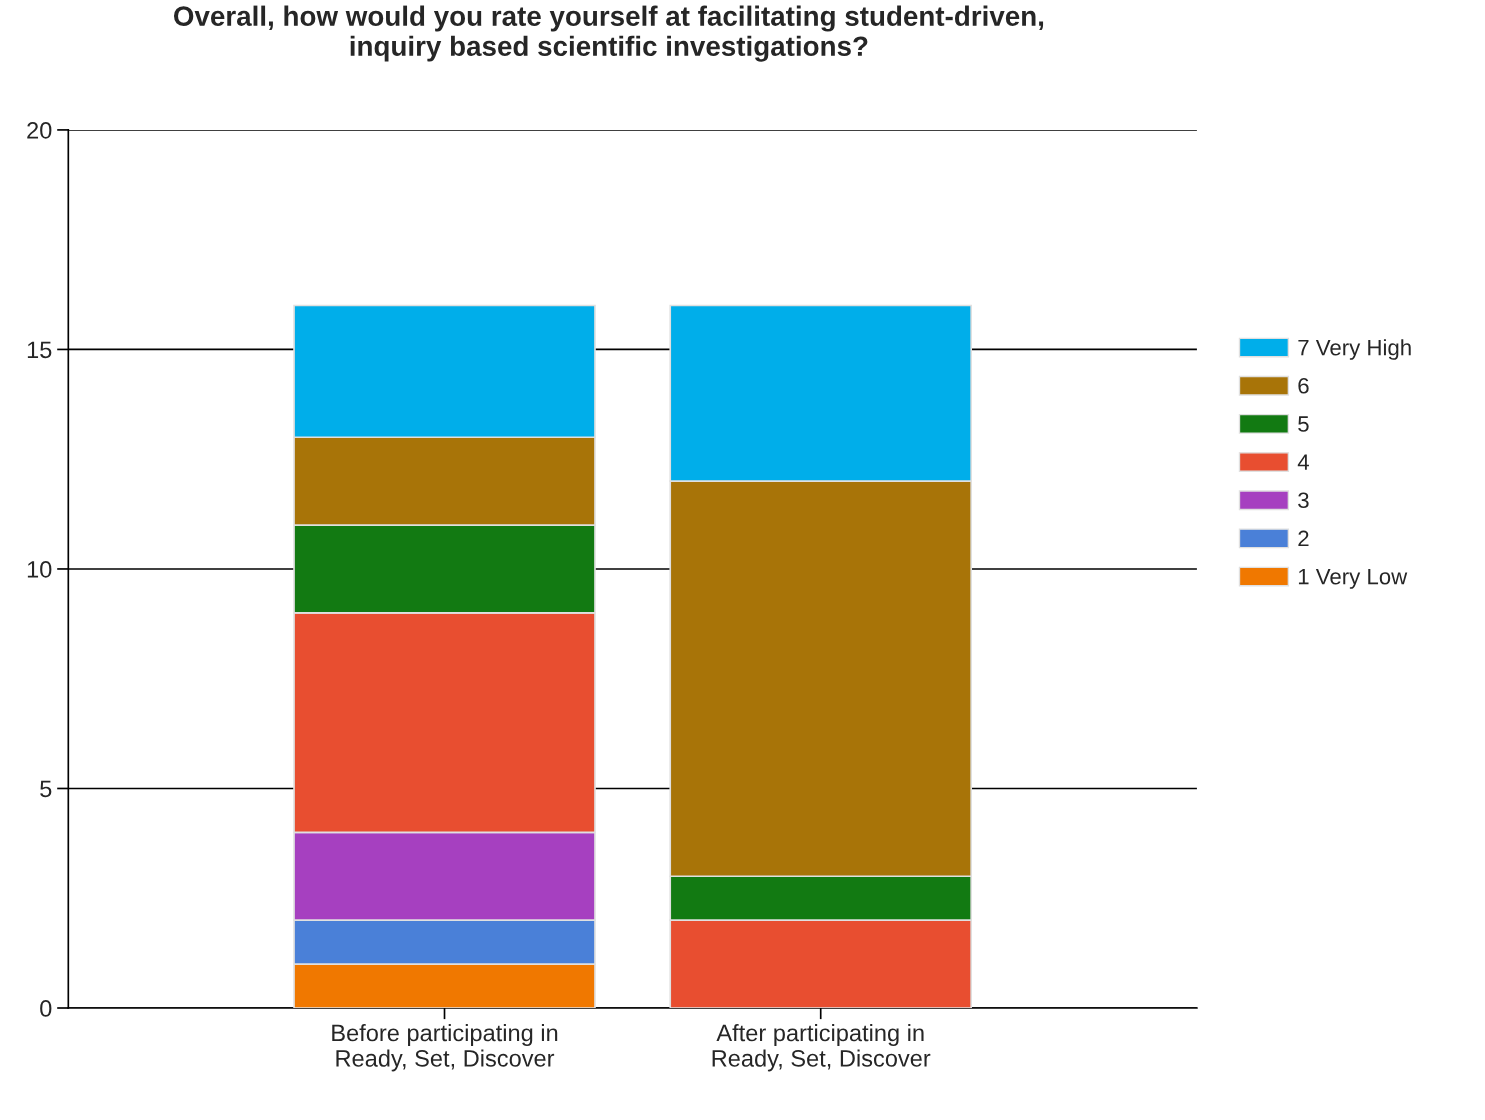 This screenshot has height=1120, width=1485. I want to click on legend-label: 2, so click(1303, 538).